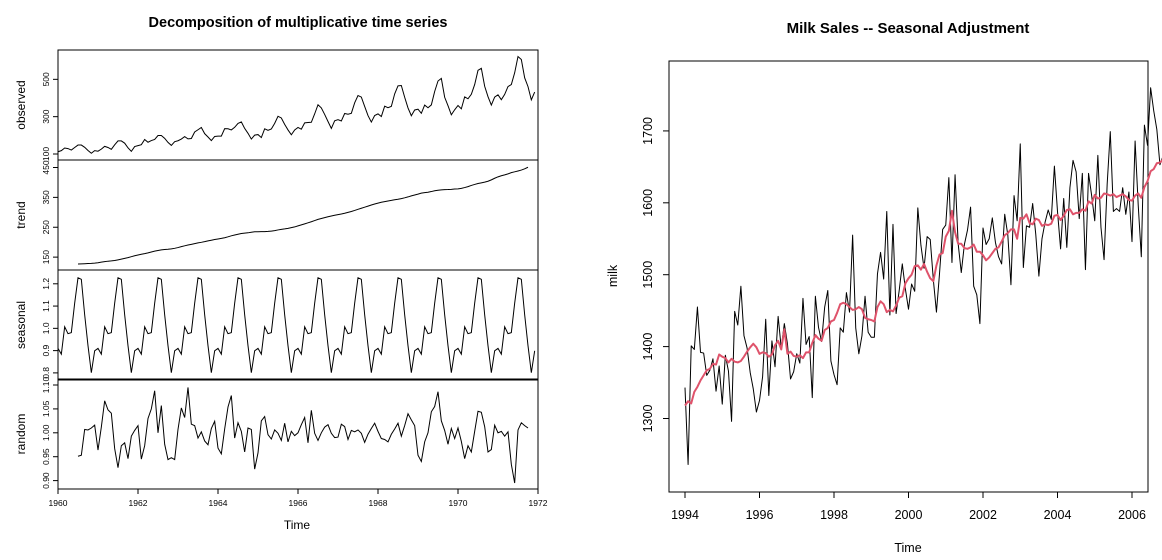  I want to click on y-tick-label-trend: 350, so click(46, 197).